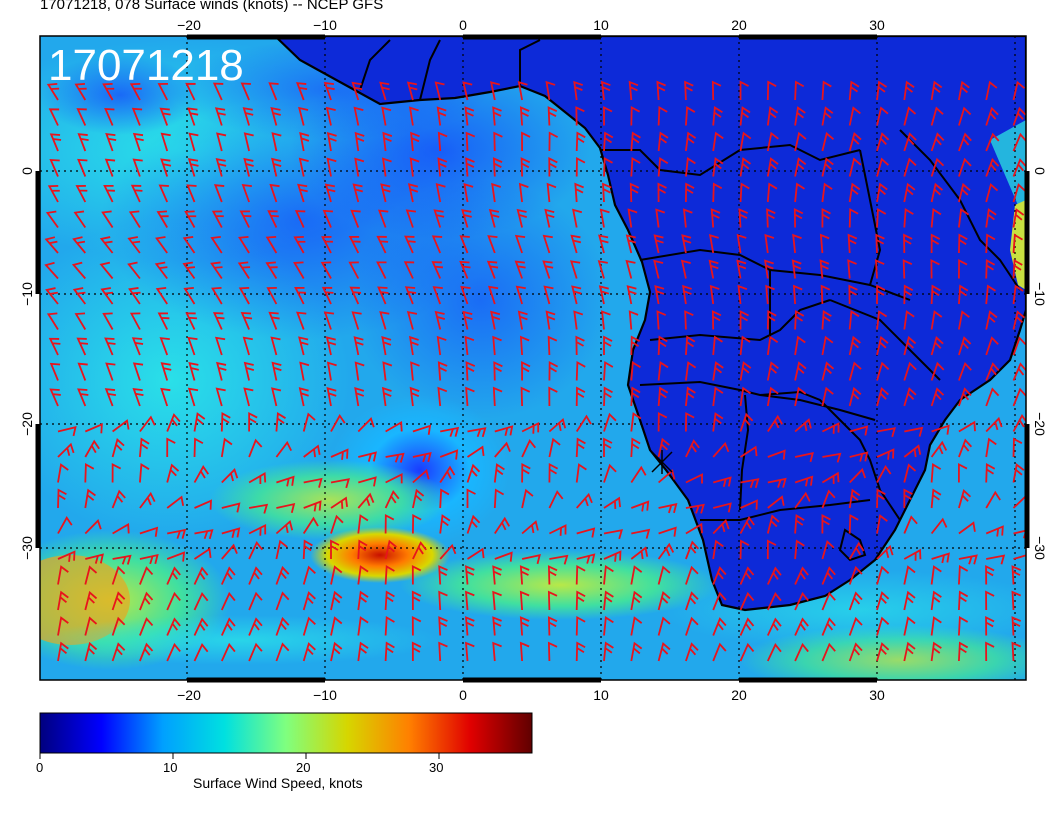 The height and width of the screenshot is (816, 1056). Describe the element at coordinates (531, 695) in the screenshot. I see `lon-labels-bottom: −20 −10 0 10 20 30` at that location.